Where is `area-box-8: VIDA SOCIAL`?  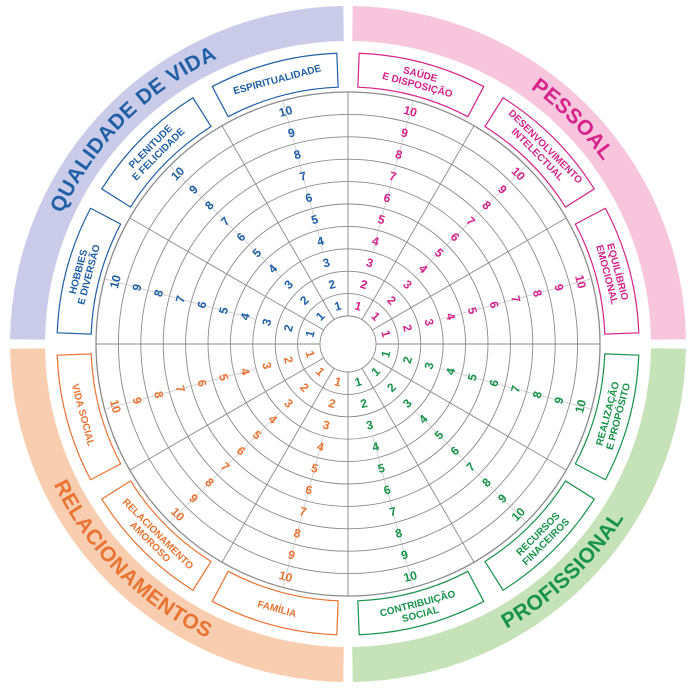 area-box-8: VIDA SOCIAL is located at coordinates (89, 417).